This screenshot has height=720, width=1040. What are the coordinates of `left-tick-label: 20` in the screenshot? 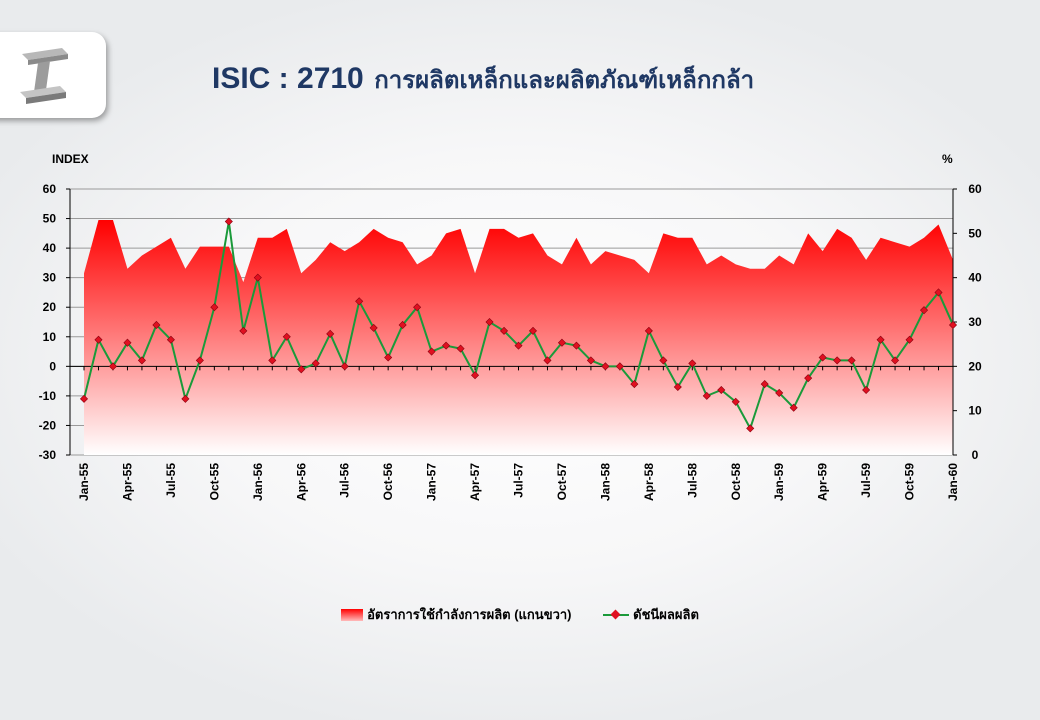 It's located at (50, 307).